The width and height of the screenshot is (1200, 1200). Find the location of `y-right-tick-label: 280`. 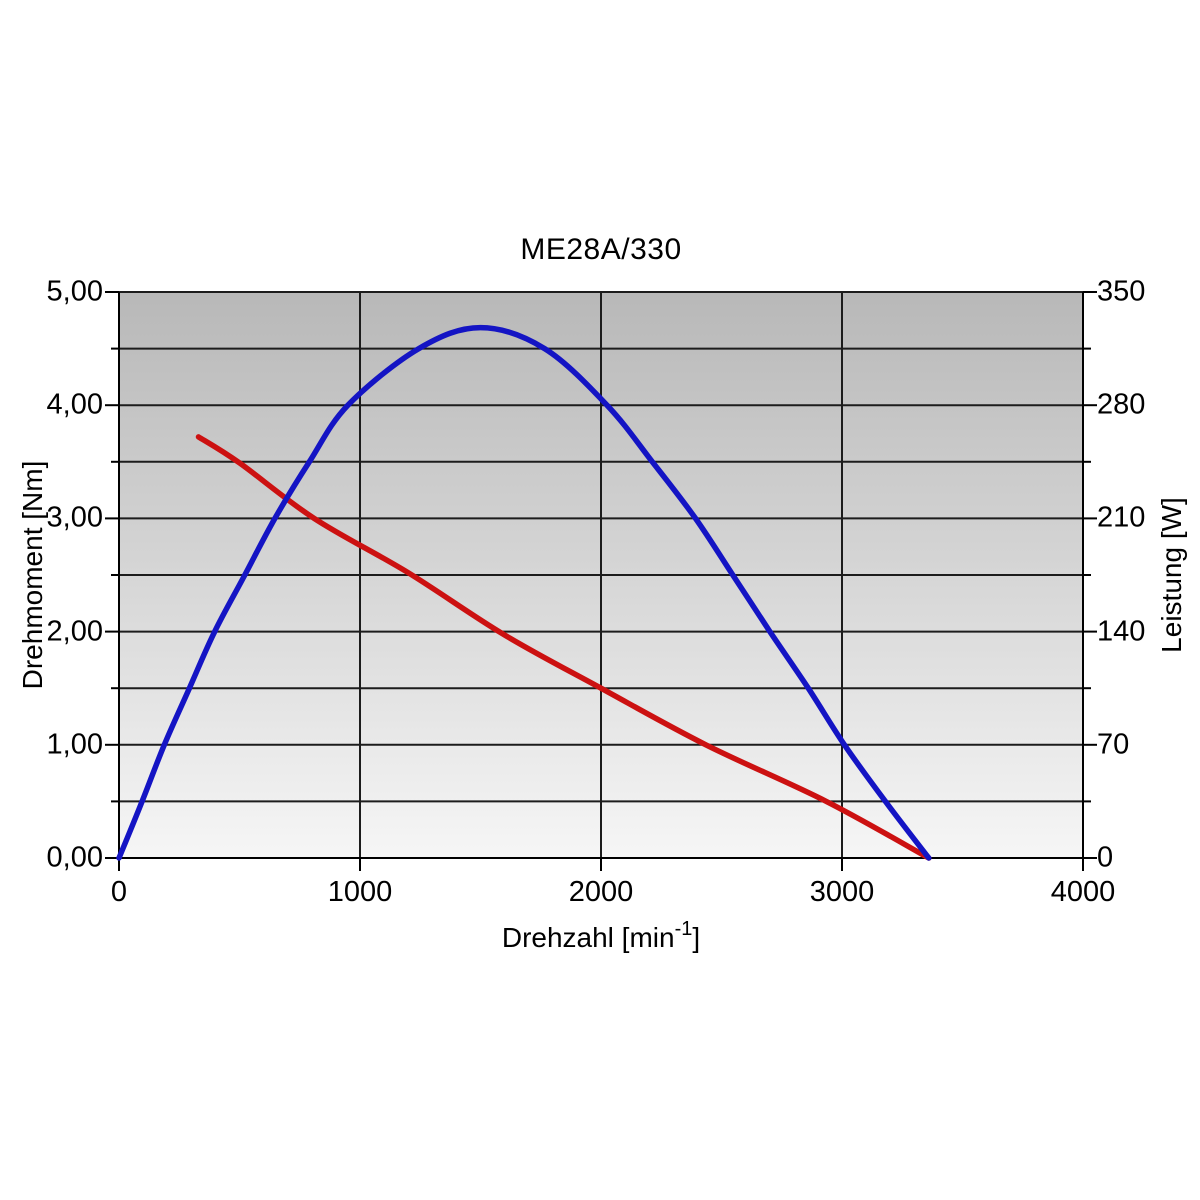

y-right-tick-label: 280 is located at coordinates (1121, 404).